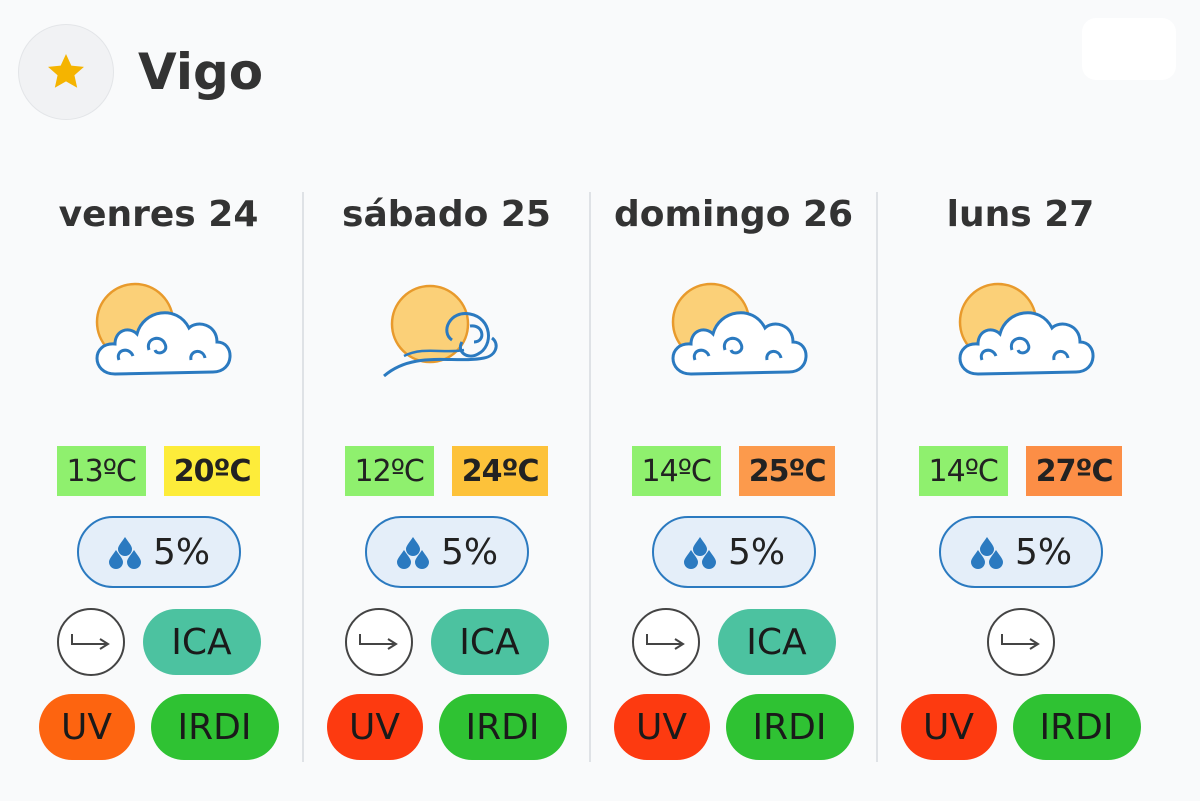  What do you see at coordinates (212, 471) in the screenshot?
I see `temp-max: 20ºC` at bounding box center [212, 471].